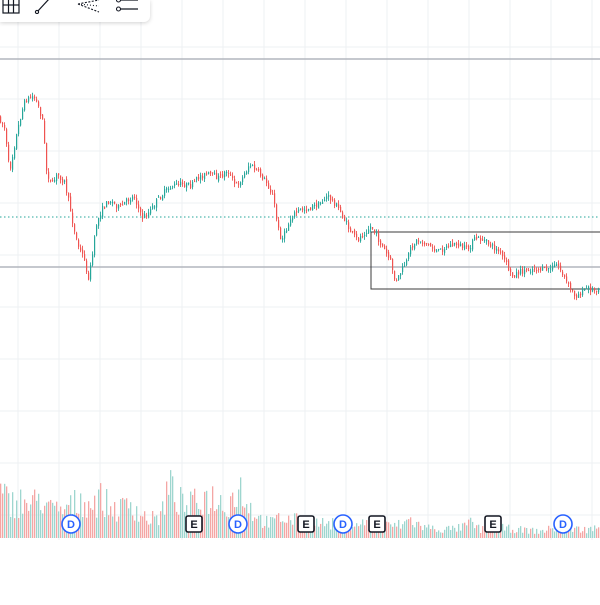 This screenshot has width=600, height=605. I want to click on trend-line-tool-button, so click(43, 9).